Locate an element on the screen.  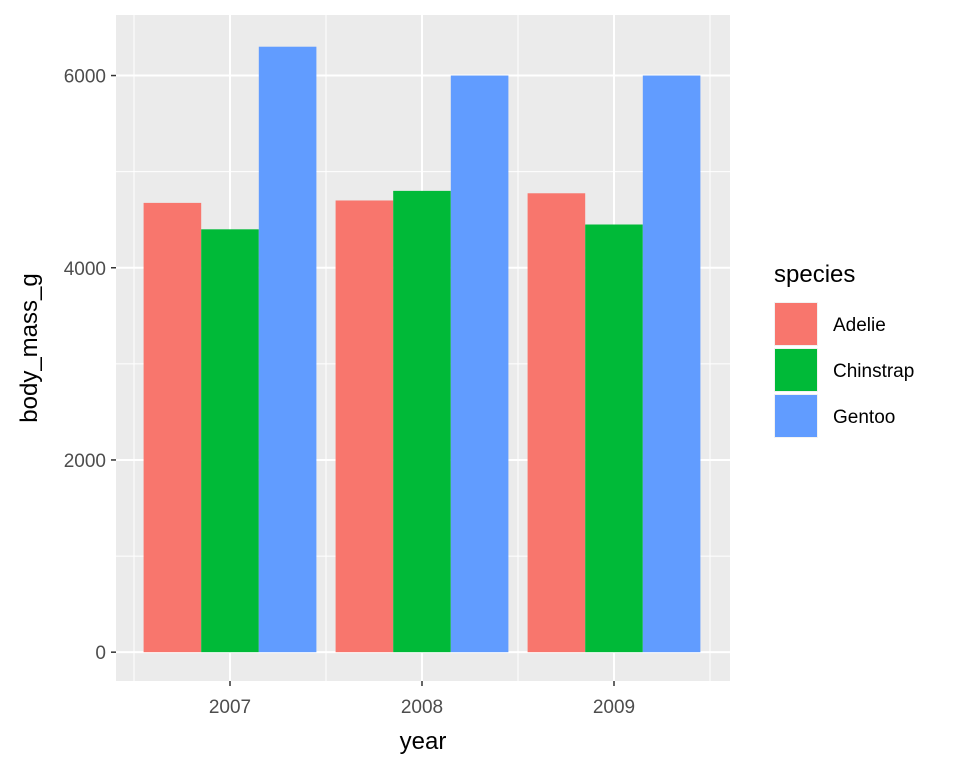
y-tick-label: 6000 is located at coordinates (85, 77).